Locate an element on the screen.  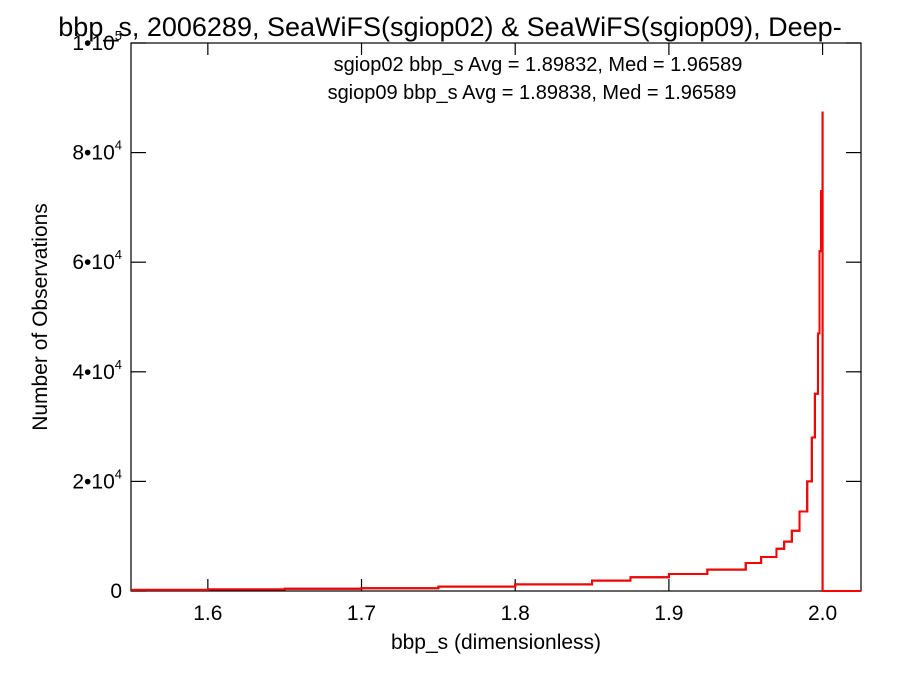
y-tick-mantissa: 4•10 is located at coordinates (93, 372).